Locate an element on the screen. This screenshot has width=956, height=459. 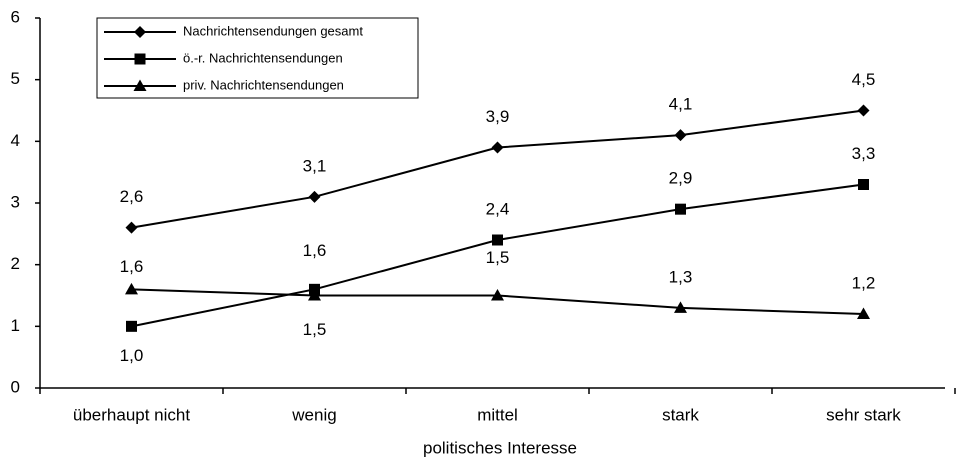
x-tick-label: sehr stark is located at coordinates (863, 414).